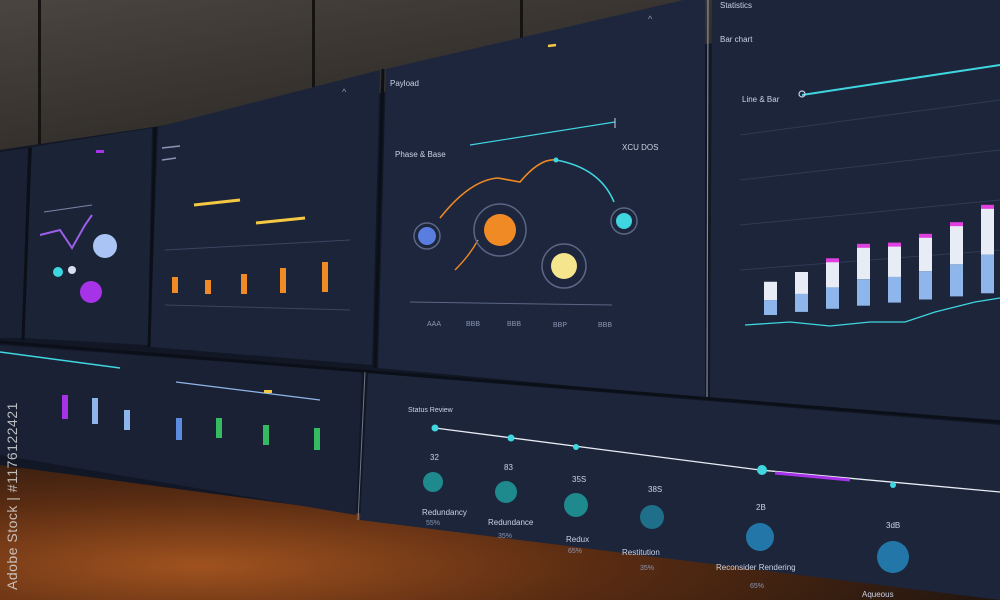  I want to click on step-0-icon, so click(433, 482).